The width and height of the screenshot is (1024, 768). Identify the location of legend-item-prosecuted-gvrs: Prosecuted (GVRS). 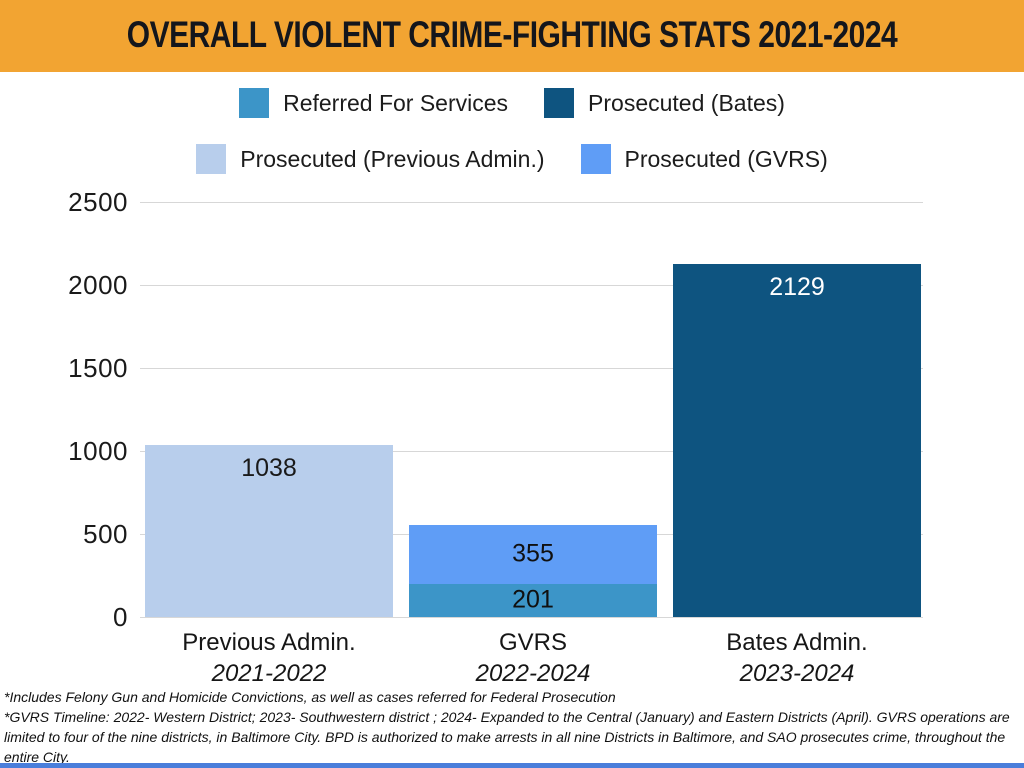
(704, 159).